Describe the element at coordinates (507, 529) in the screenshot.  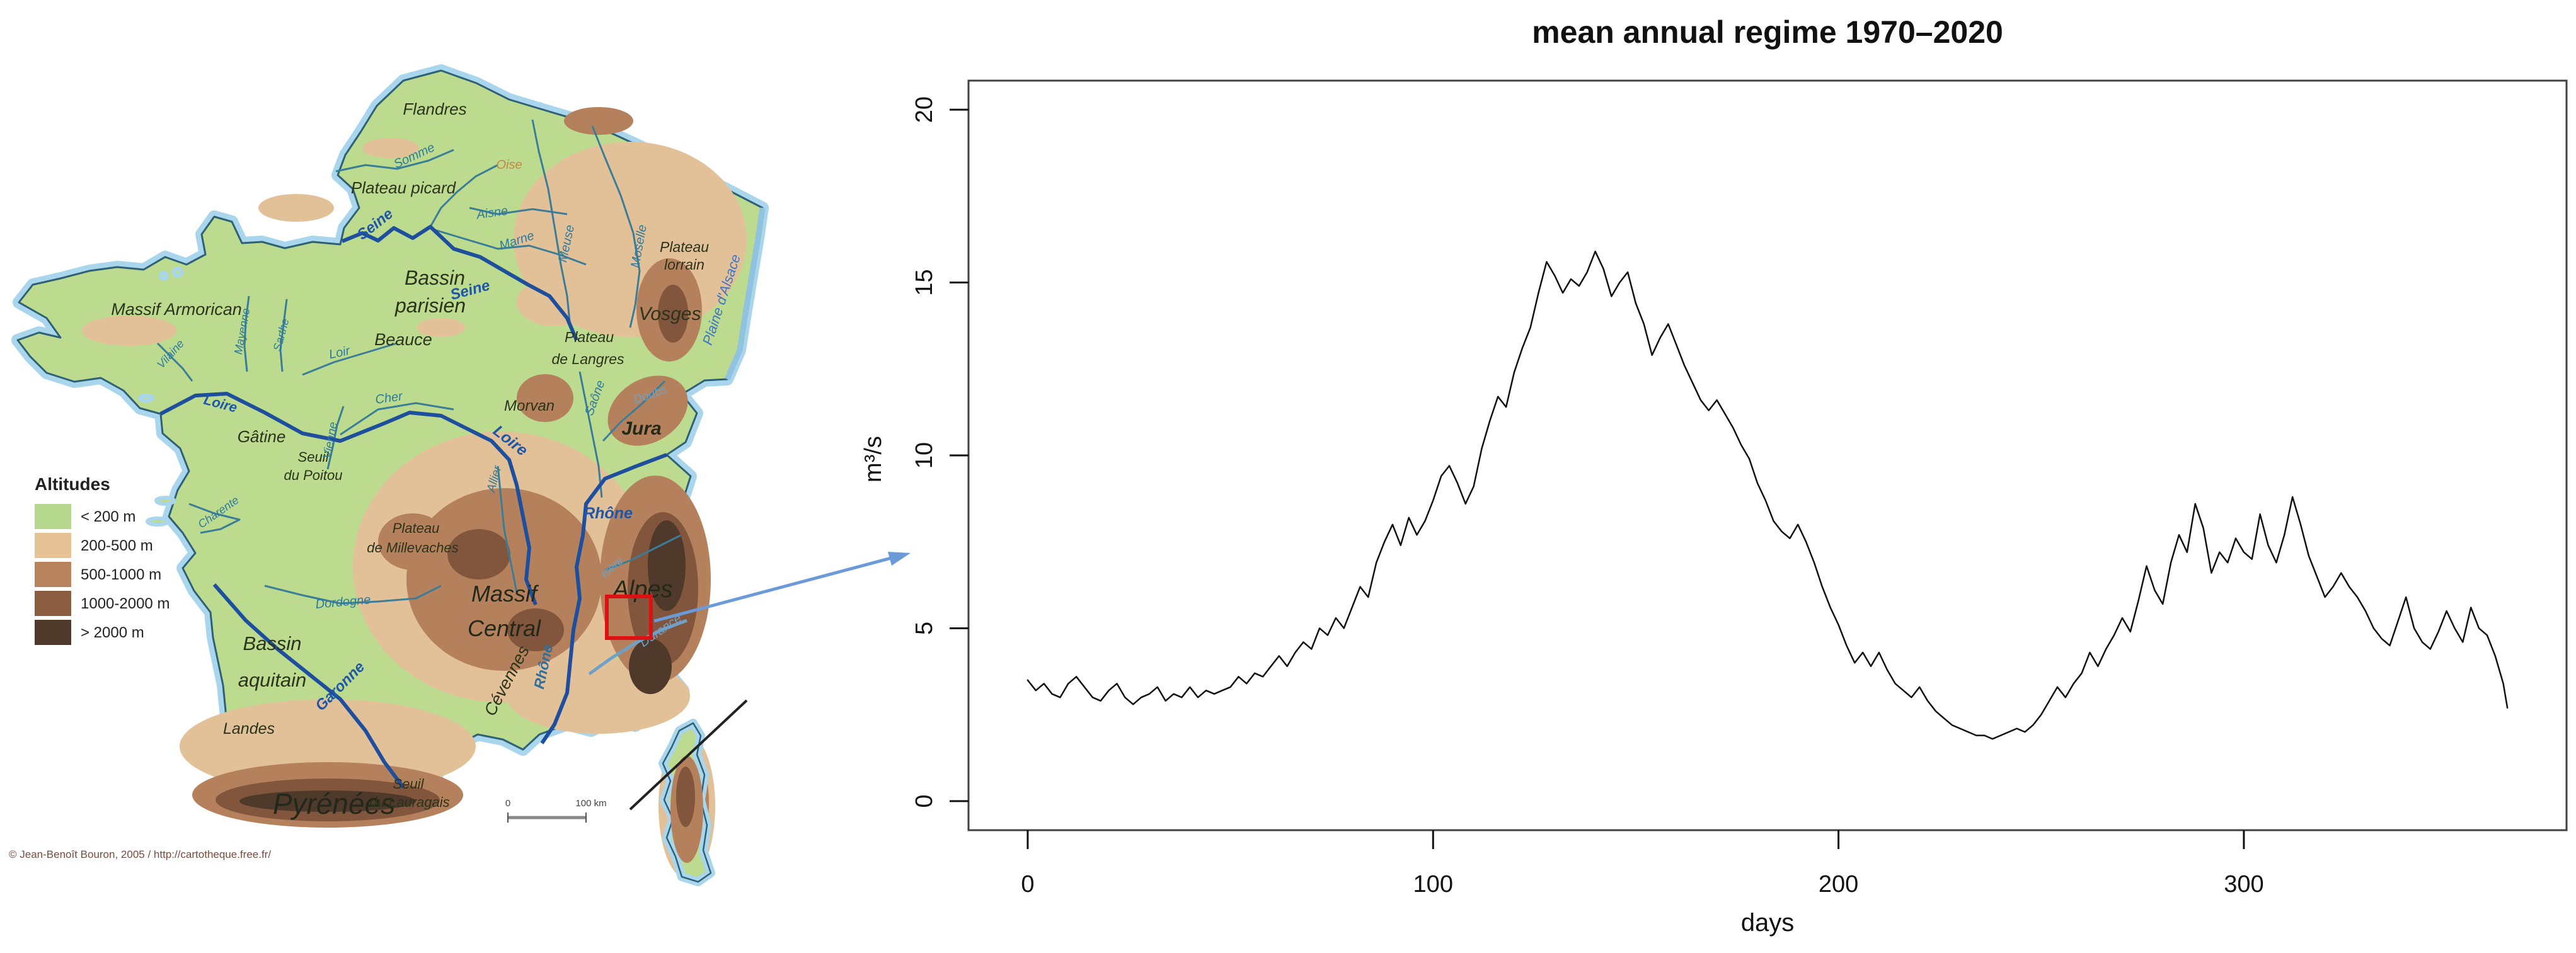
I see `river-allier` at that location.